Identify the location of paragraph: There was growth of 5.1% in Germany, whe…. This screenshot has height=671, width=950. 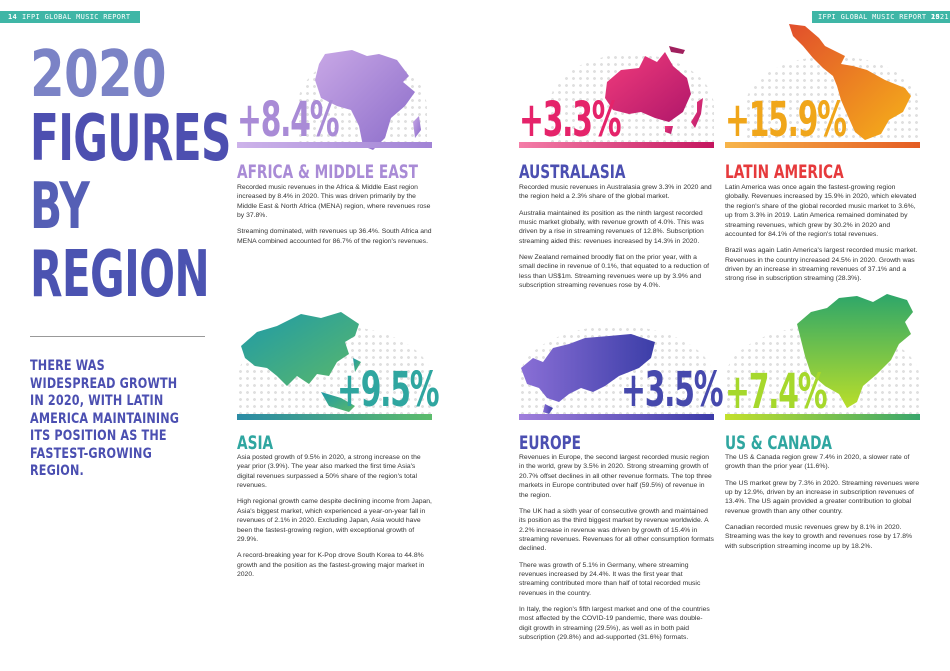
(610, 579).